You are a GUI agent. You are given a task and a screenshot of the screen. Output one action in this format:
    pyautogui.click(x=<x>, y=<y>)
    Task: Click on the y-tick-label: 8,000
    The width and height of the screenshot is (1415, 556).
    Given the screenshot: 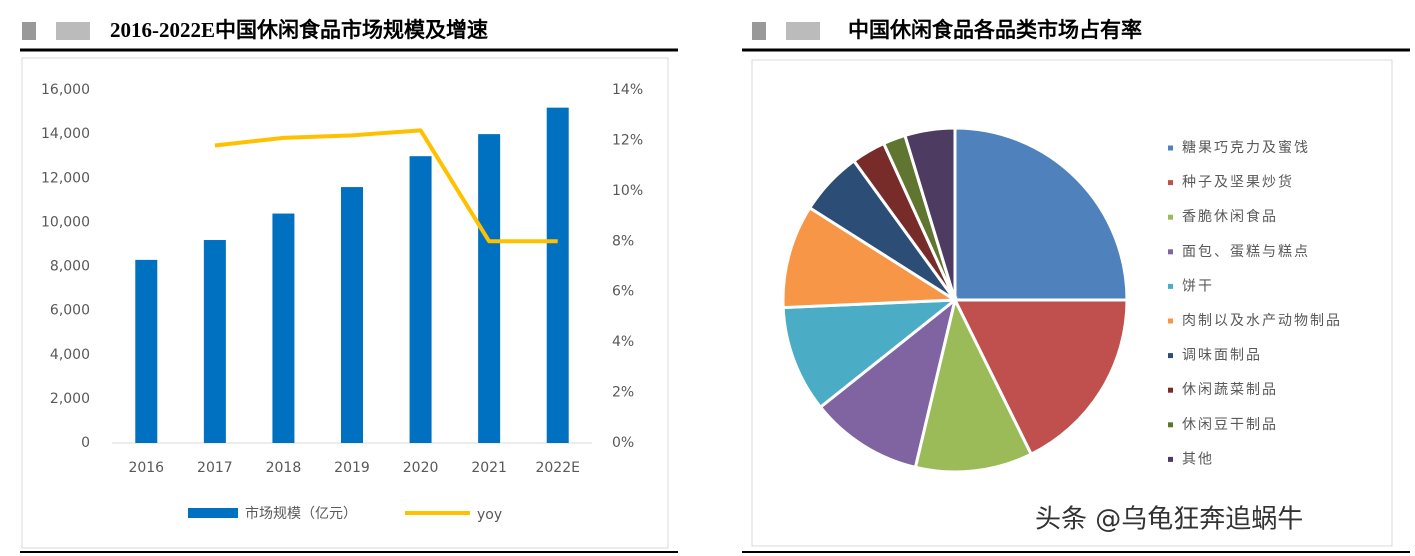 What is the action you would take?
    pyautogui.click(x=70, y=267)
    